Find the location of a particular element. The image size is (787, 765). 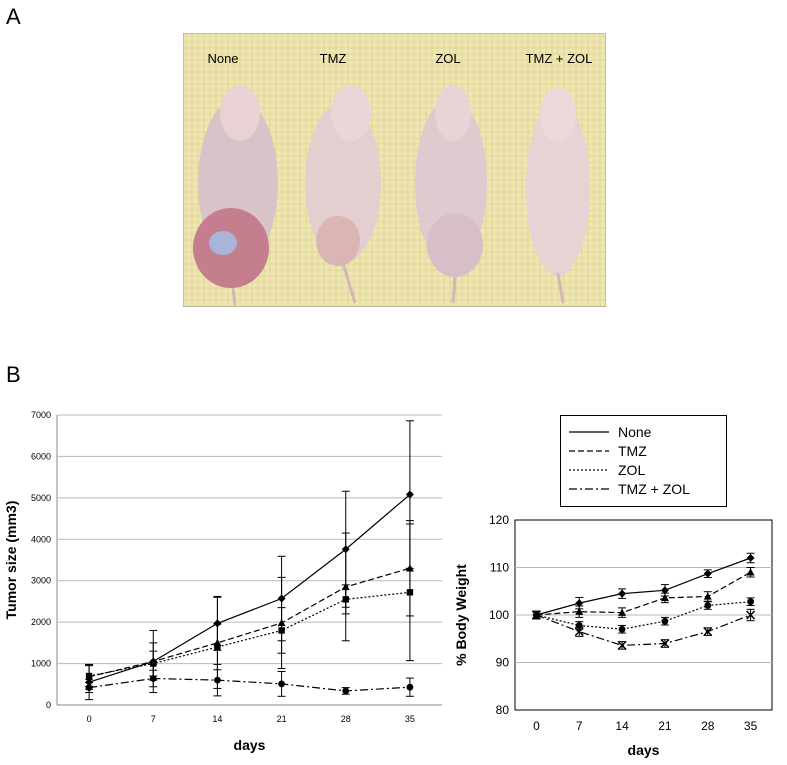

body-weight-chart: 80 90 100 110 120 0 7 14 21 28 35 days % Body Weight is located at coordinates (613, 635).